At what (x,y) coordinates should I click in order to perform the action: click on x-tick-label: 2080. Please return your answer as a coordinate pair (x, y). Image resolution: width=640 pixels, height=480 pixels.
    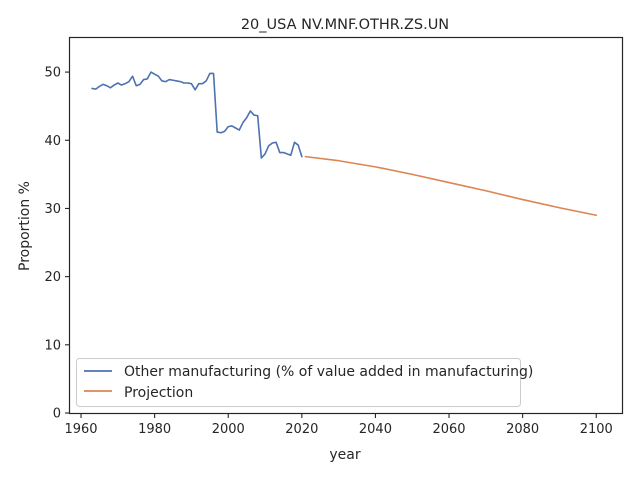
    Looking at the image, I should click on (522, 429).